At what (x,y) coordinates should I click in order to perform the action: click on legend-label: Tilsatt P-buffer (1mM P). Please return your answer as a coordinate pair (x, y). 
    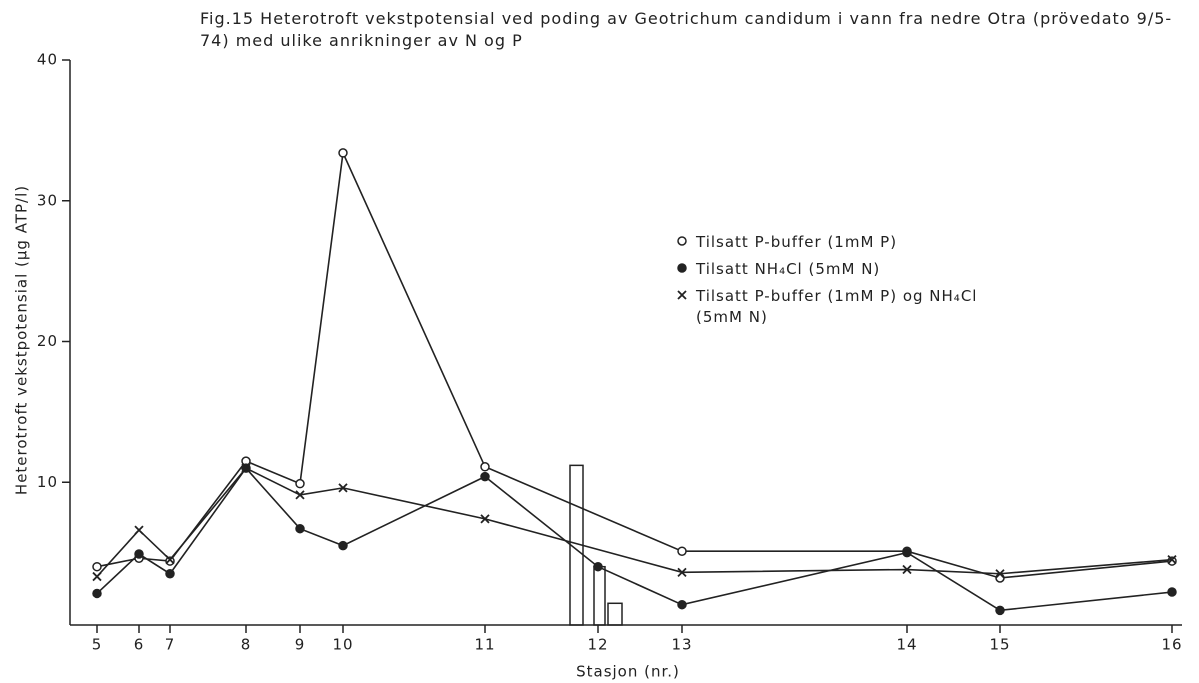
    Looking at the image, I should click on (797, 242).